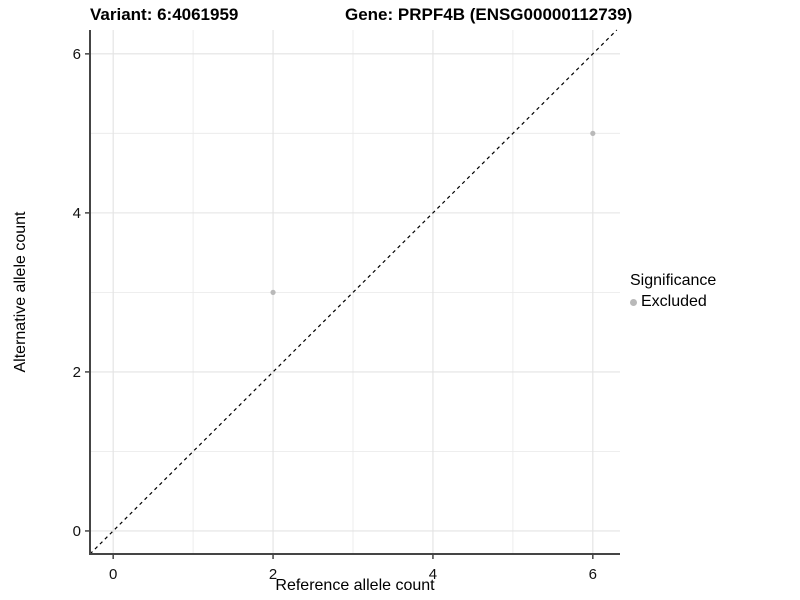 The image size is (800, 600). Describe the element at coordinates (355, 585) in the screenshot. I see `x-axis-label: Reference allele count` at that location.